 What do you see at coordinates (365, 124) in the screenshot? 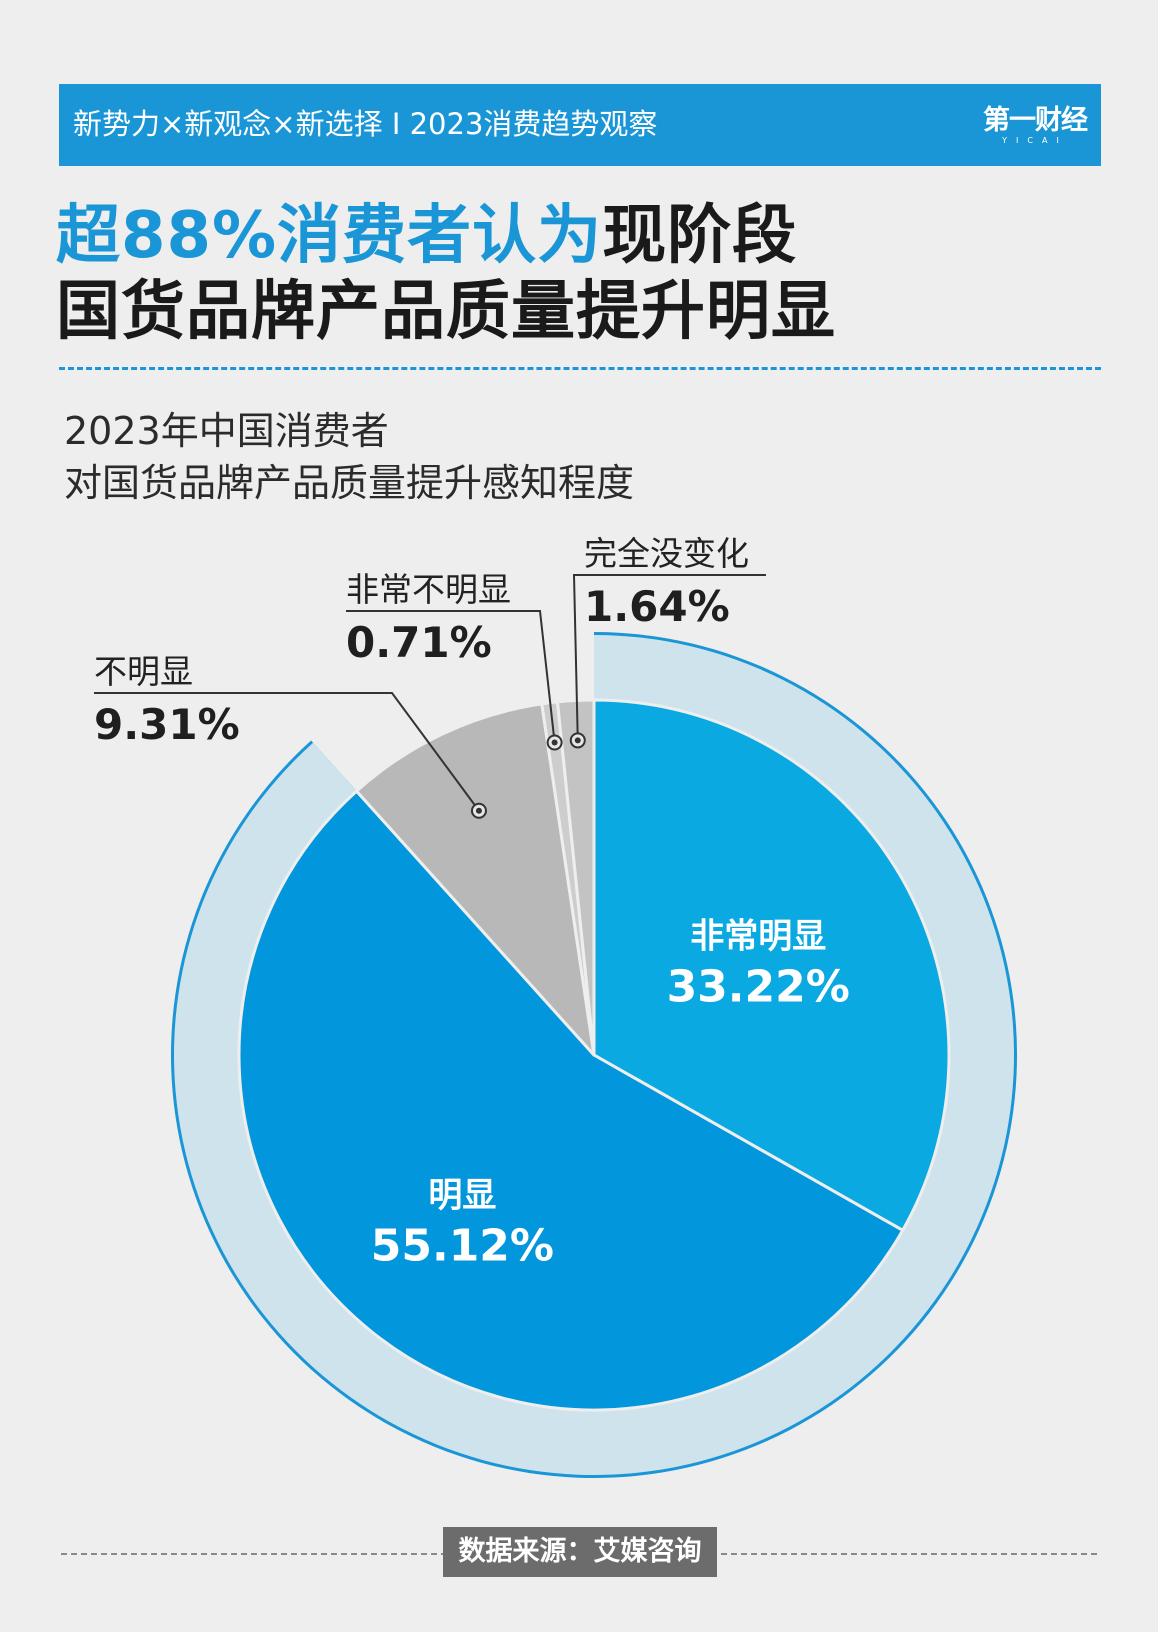
I see `banner-text: 新势力×新观念×新选择 I 2023消费趋势观察` at bounding box center [365, 124].